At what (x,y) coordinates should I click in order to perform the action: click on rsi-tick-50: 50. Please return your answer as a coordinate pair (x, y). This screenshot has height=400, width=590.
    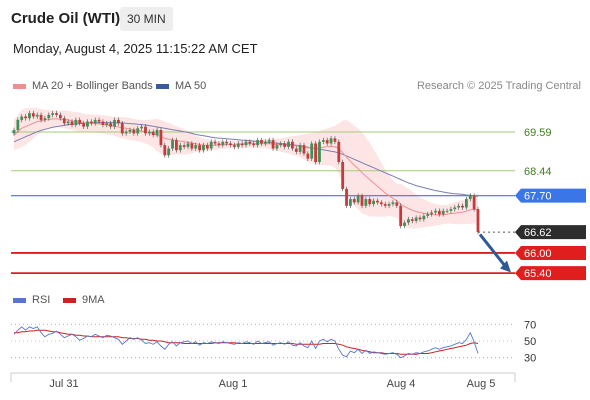
    Looking at the image, I should click on (530, 342).